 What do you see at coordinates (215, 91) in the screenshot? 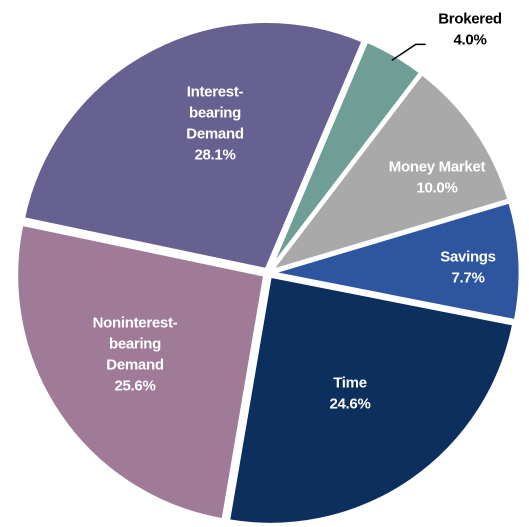
I see `slice-label: Interest-` at bounding box center [215, 91].